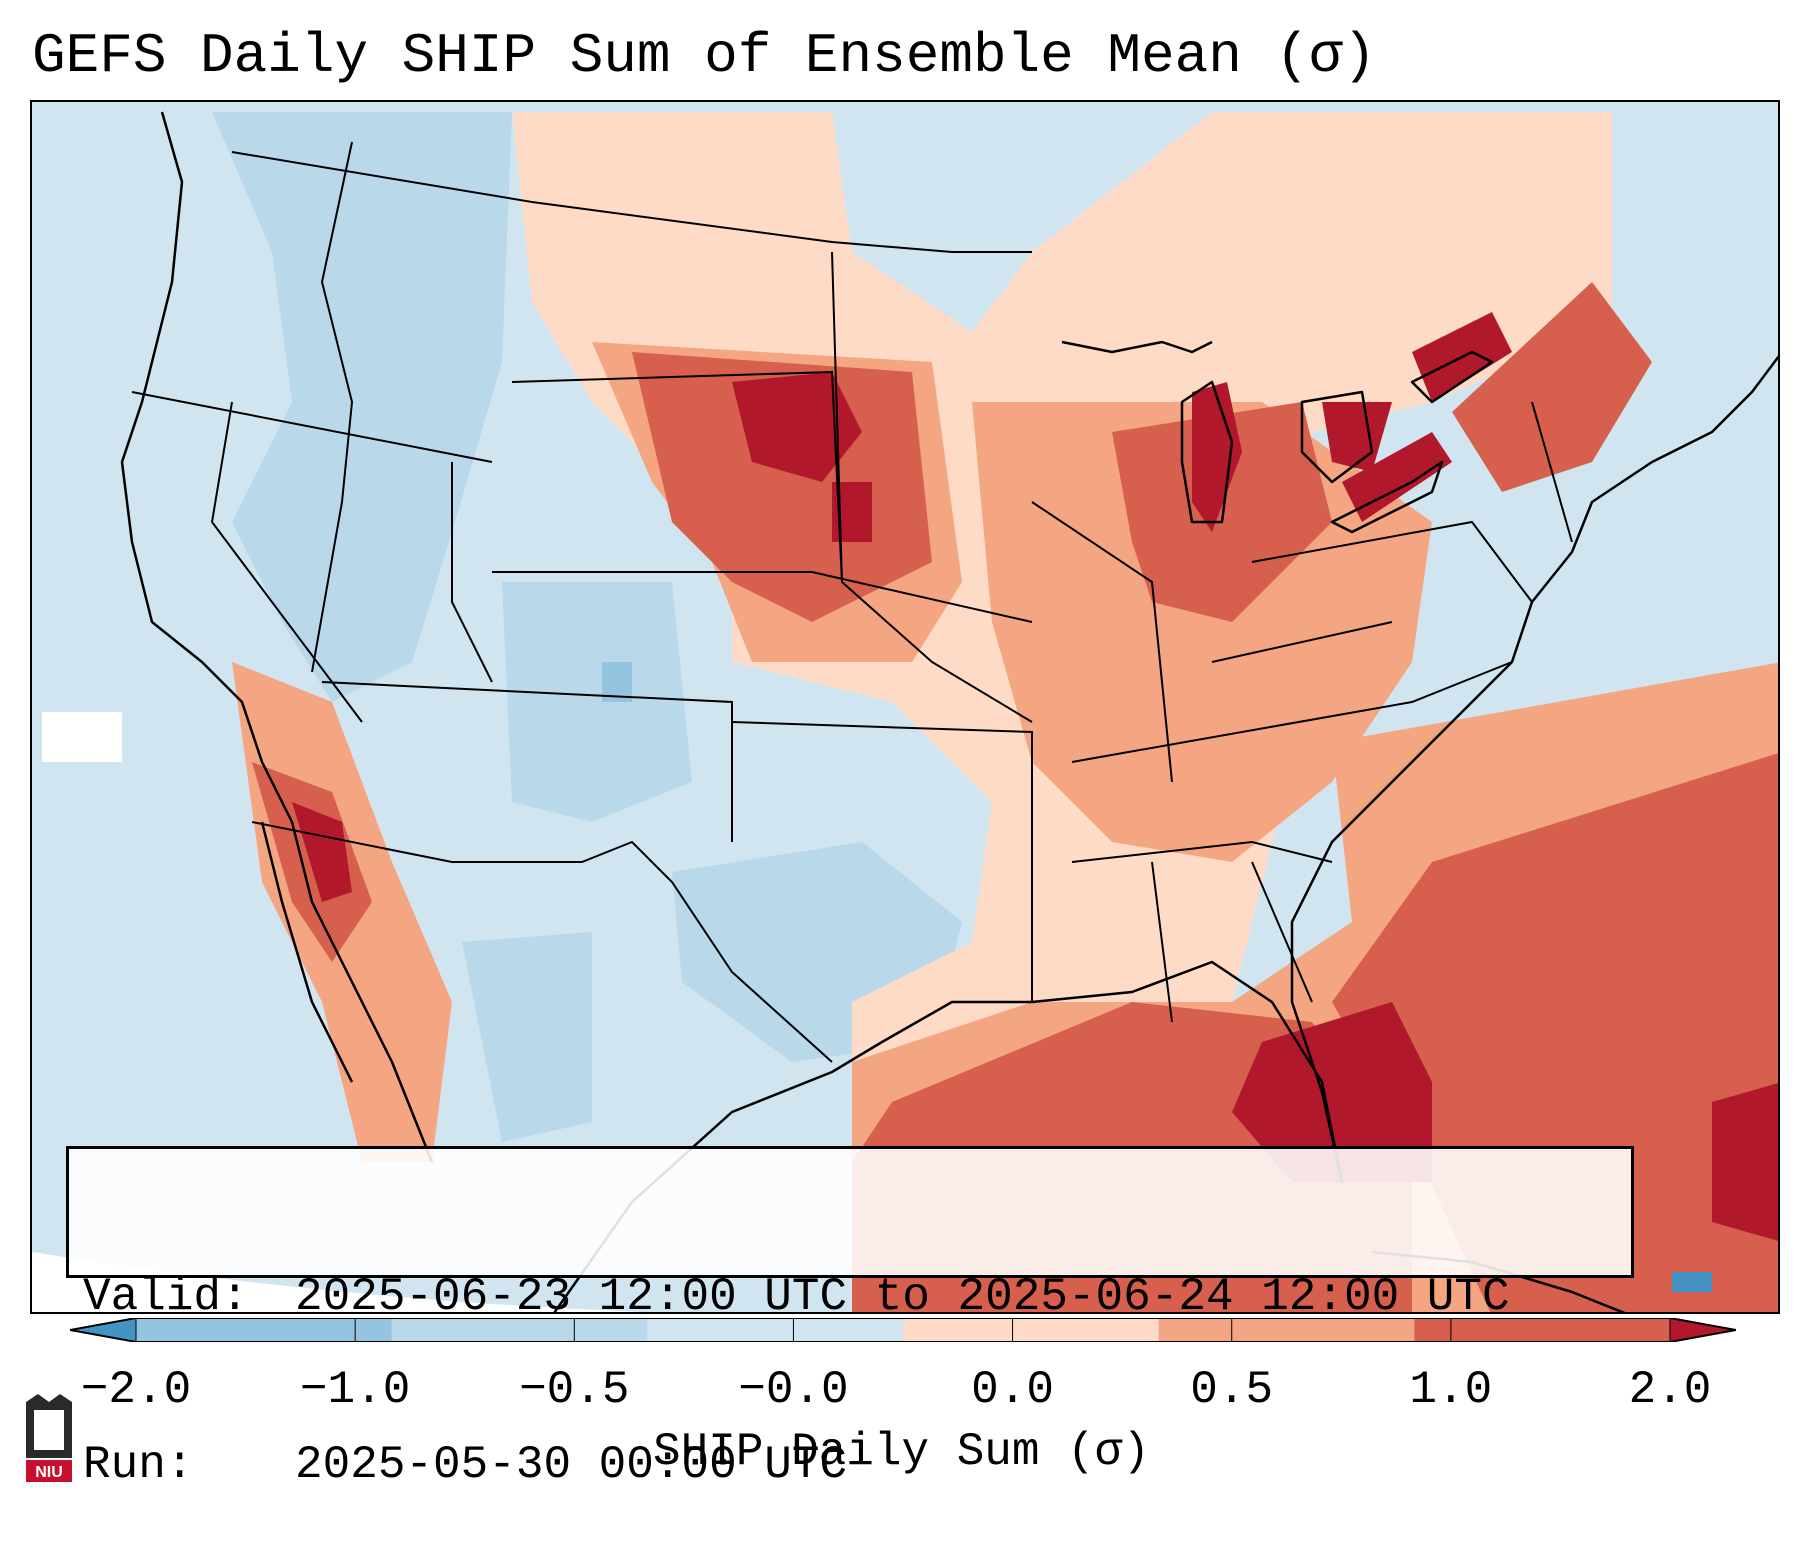 Image resolution: width=1803 pixels, height=1549 pixels. I want to click on anomaly-neg-mexico, so click(527, 1037).